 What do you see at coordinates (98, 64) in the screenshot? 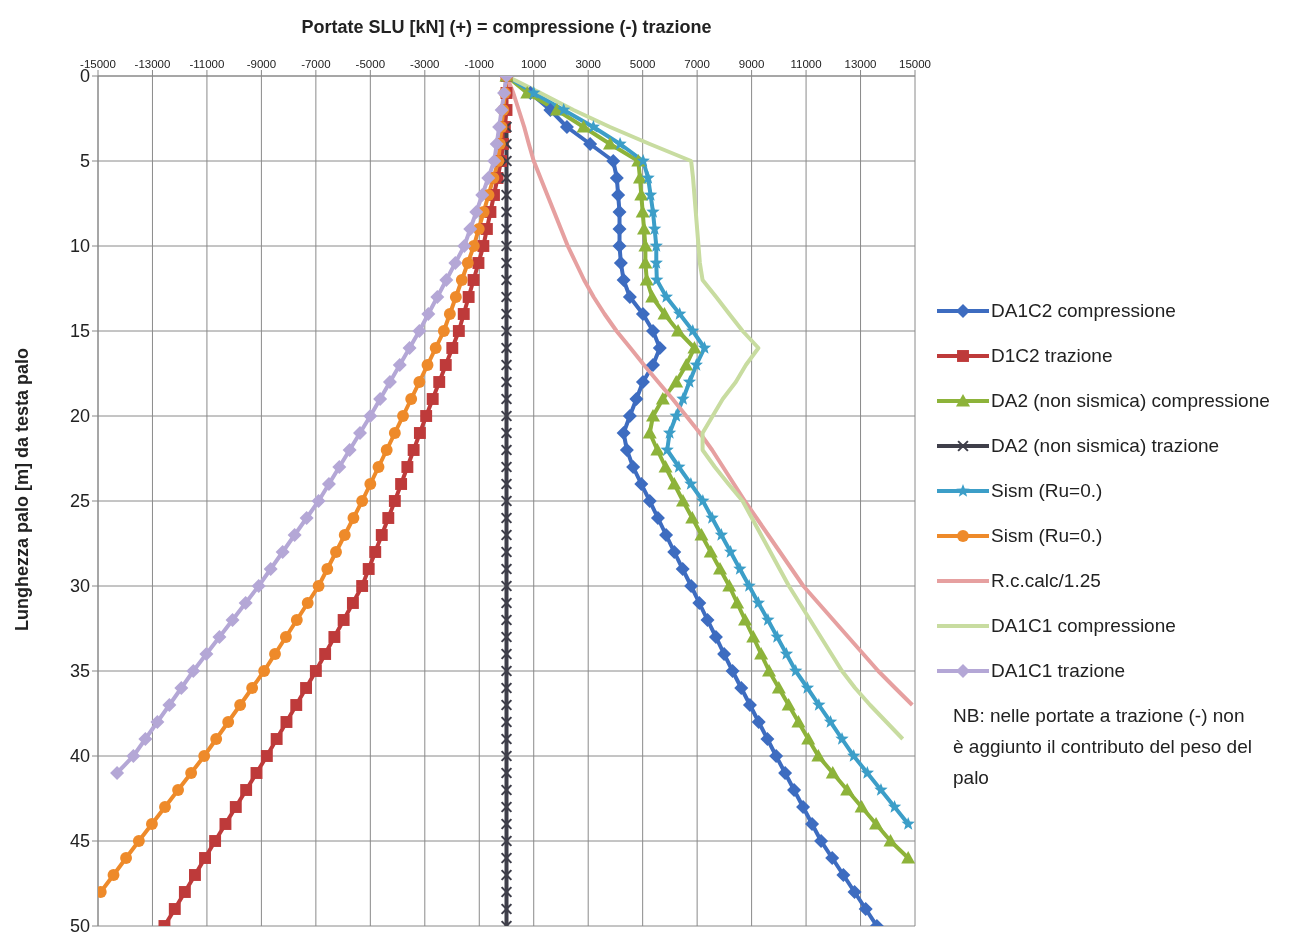
I see `x-tick-label: -15000` at bounding box center [98, 64].